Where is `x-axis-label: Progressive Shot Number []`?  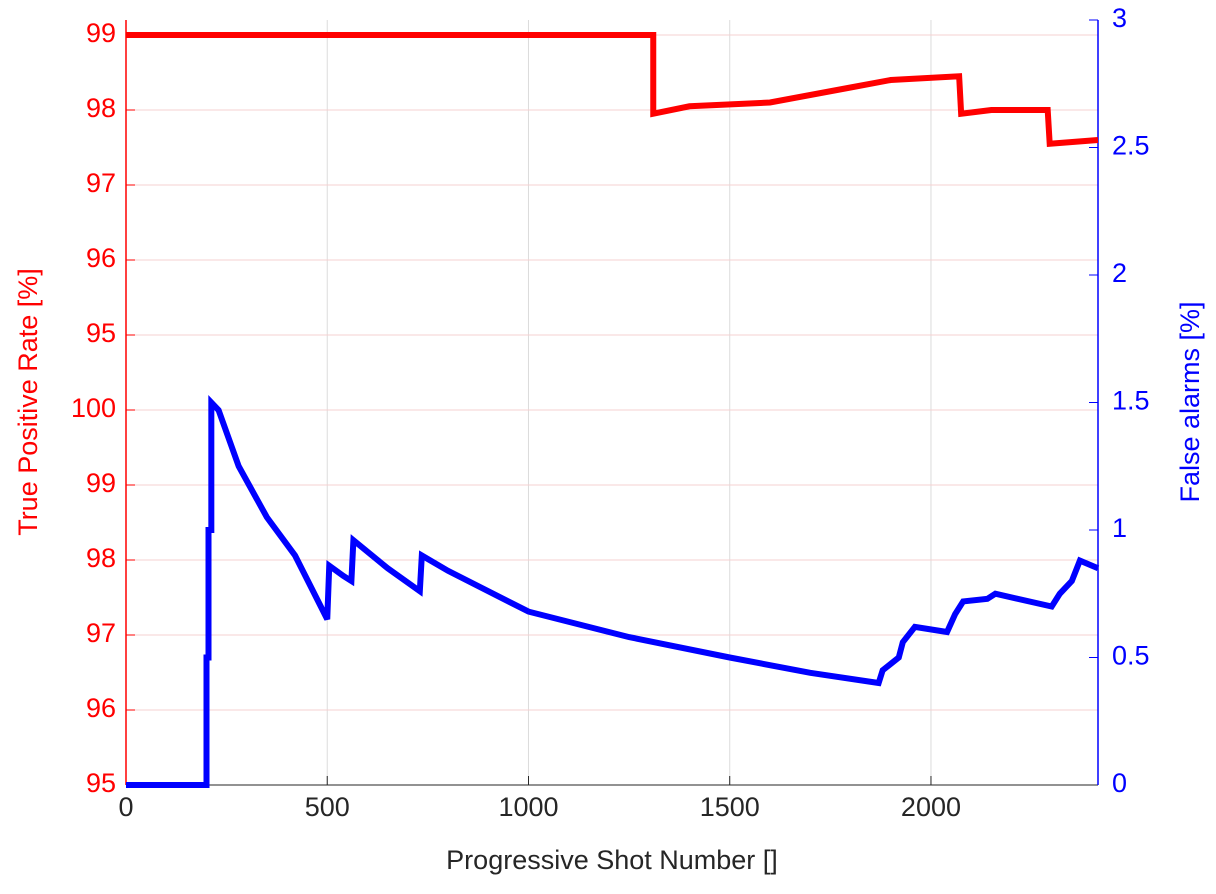
x-axis-label: Progressive Shot Number [] is located at coordinates (612, 860).